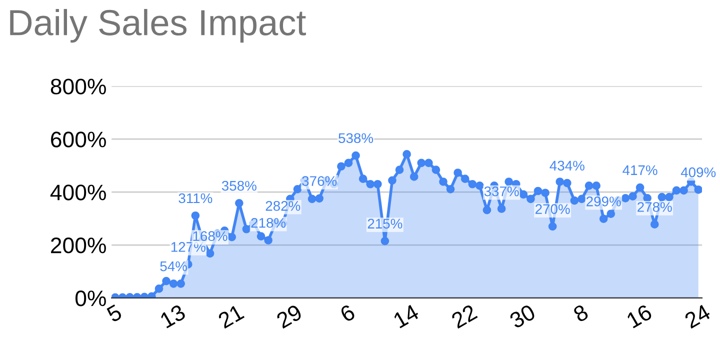 The width and height of the screenshot is (720, 359). What do you see at coordinates (195, 198) in the screenshot?
I see `data-label: 311%` at bounding box center [195, 198].